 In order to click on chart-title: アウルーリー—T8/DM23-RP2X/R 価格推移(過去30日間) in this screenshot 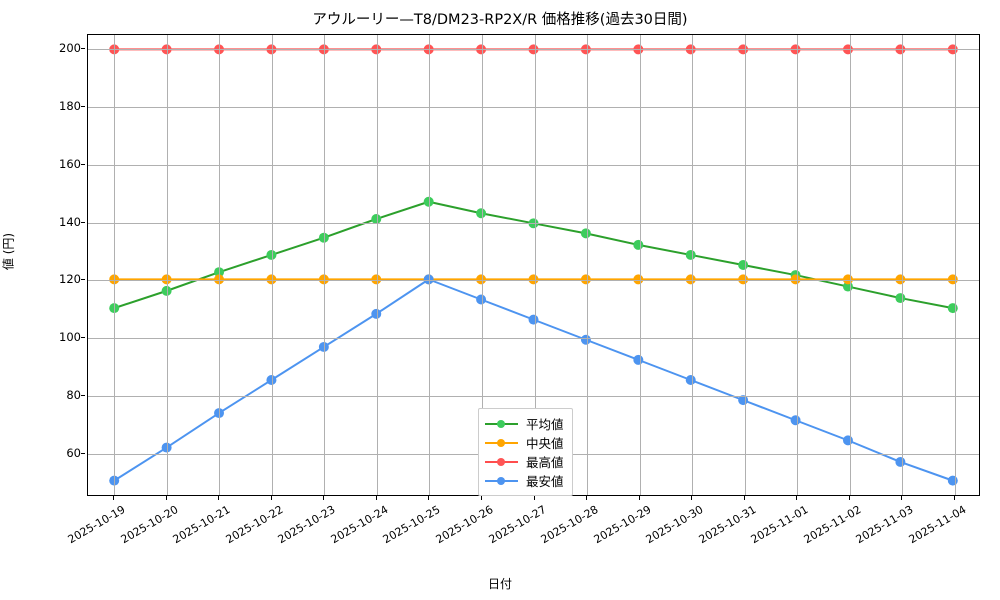, I will do `click(500, 20)`.